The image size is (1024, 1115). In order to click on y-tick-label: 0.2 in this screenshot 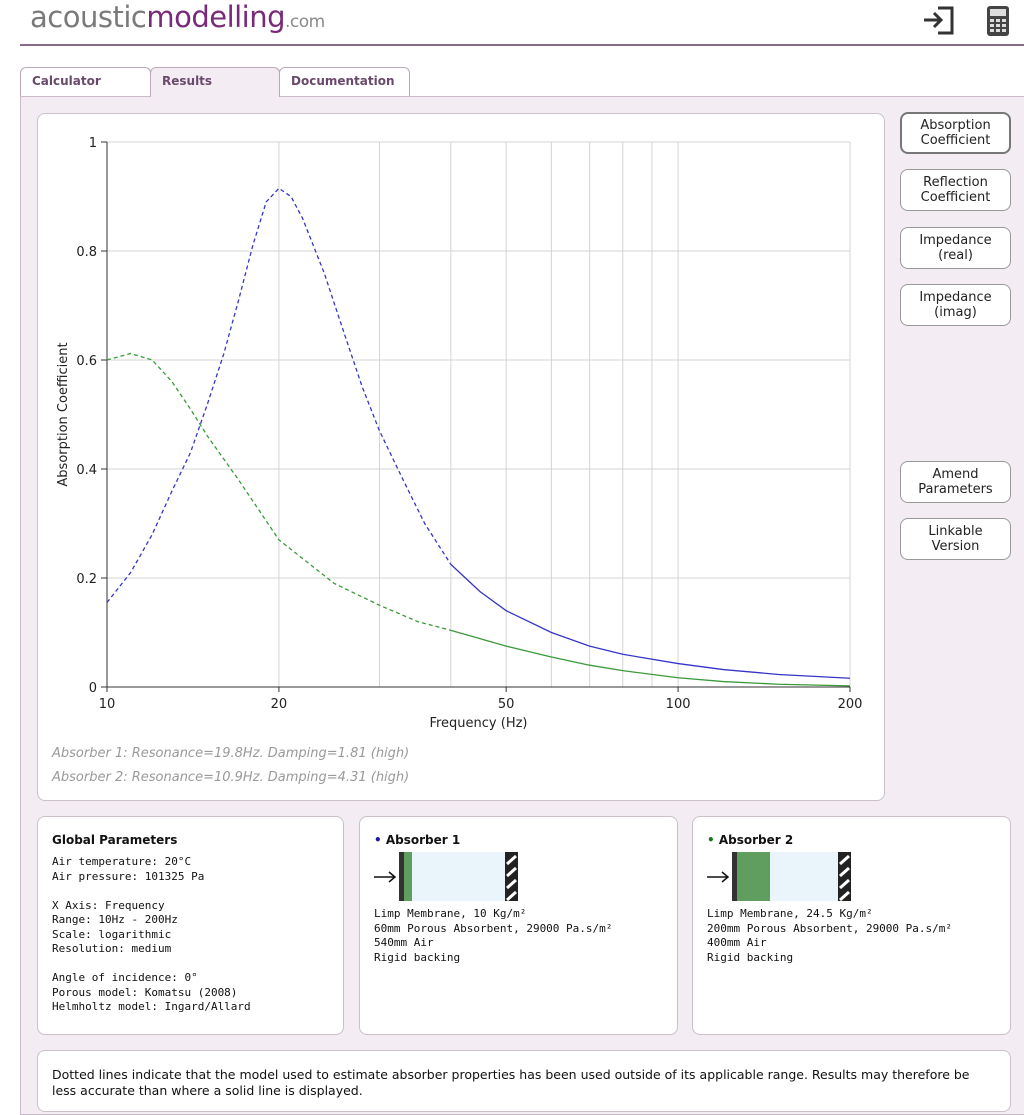, I will do `click(86, 579)`.